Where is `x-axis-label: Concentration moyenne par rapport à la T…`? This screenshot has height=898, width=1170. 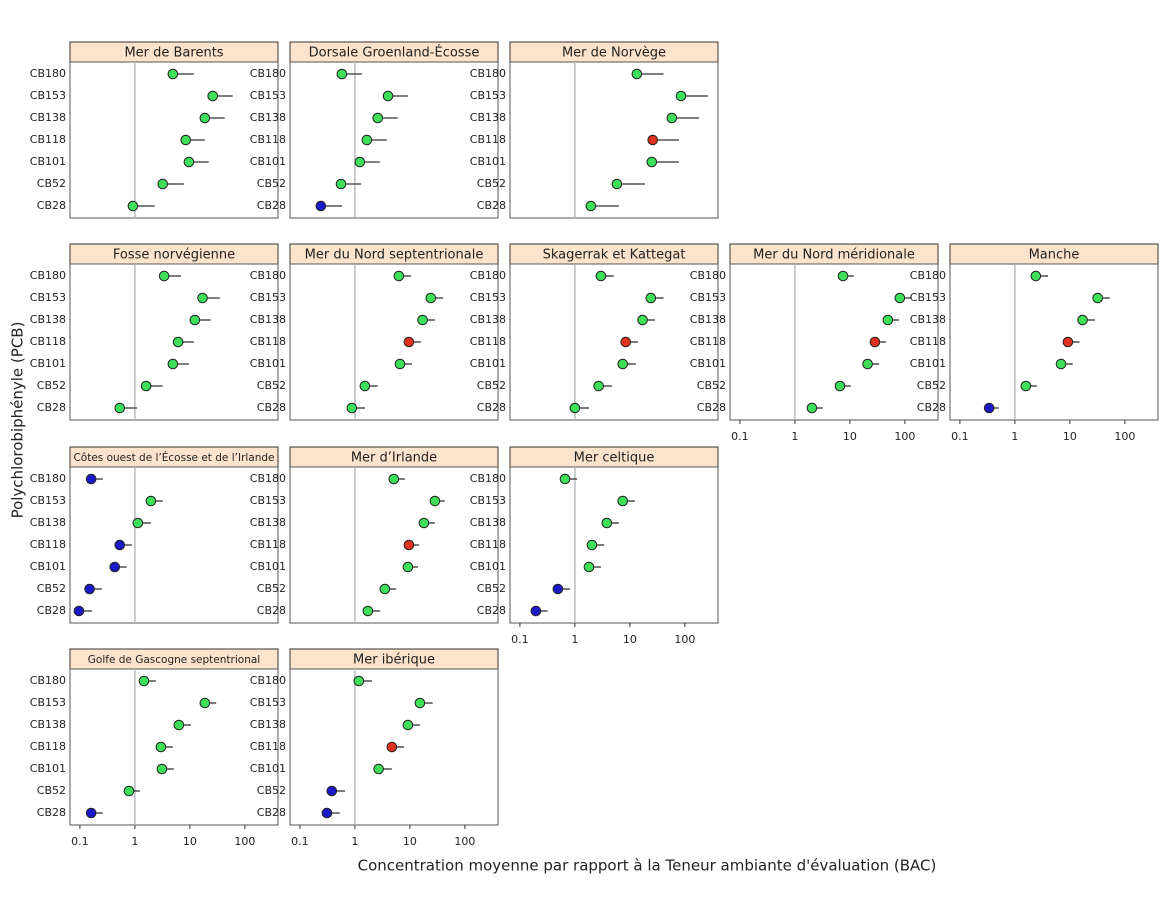
x-axis-label: Concentration moyenne par rapport à la T… is located at coordinates (647, 866).